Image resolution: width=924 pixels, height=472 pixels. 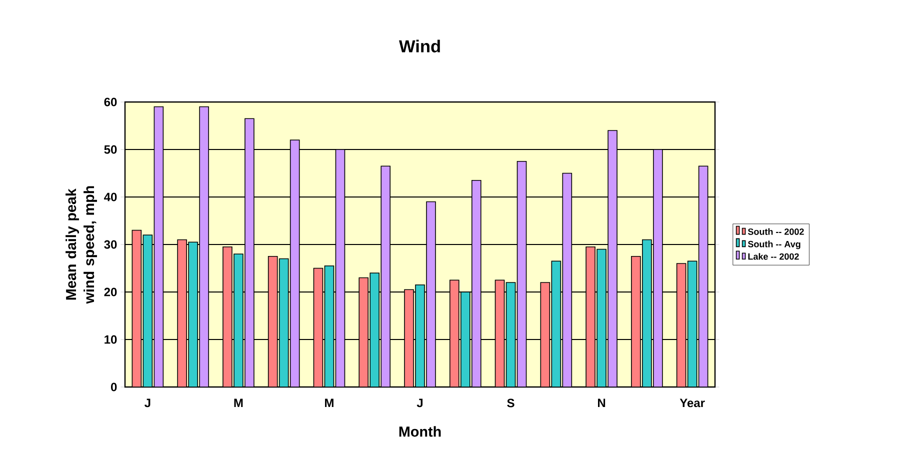 What do you see at coordinates (81, 245) in the screenshot?
I see `y-axis-title: Mean daily peak wind speed, mph` at bounding box center [81, 245].